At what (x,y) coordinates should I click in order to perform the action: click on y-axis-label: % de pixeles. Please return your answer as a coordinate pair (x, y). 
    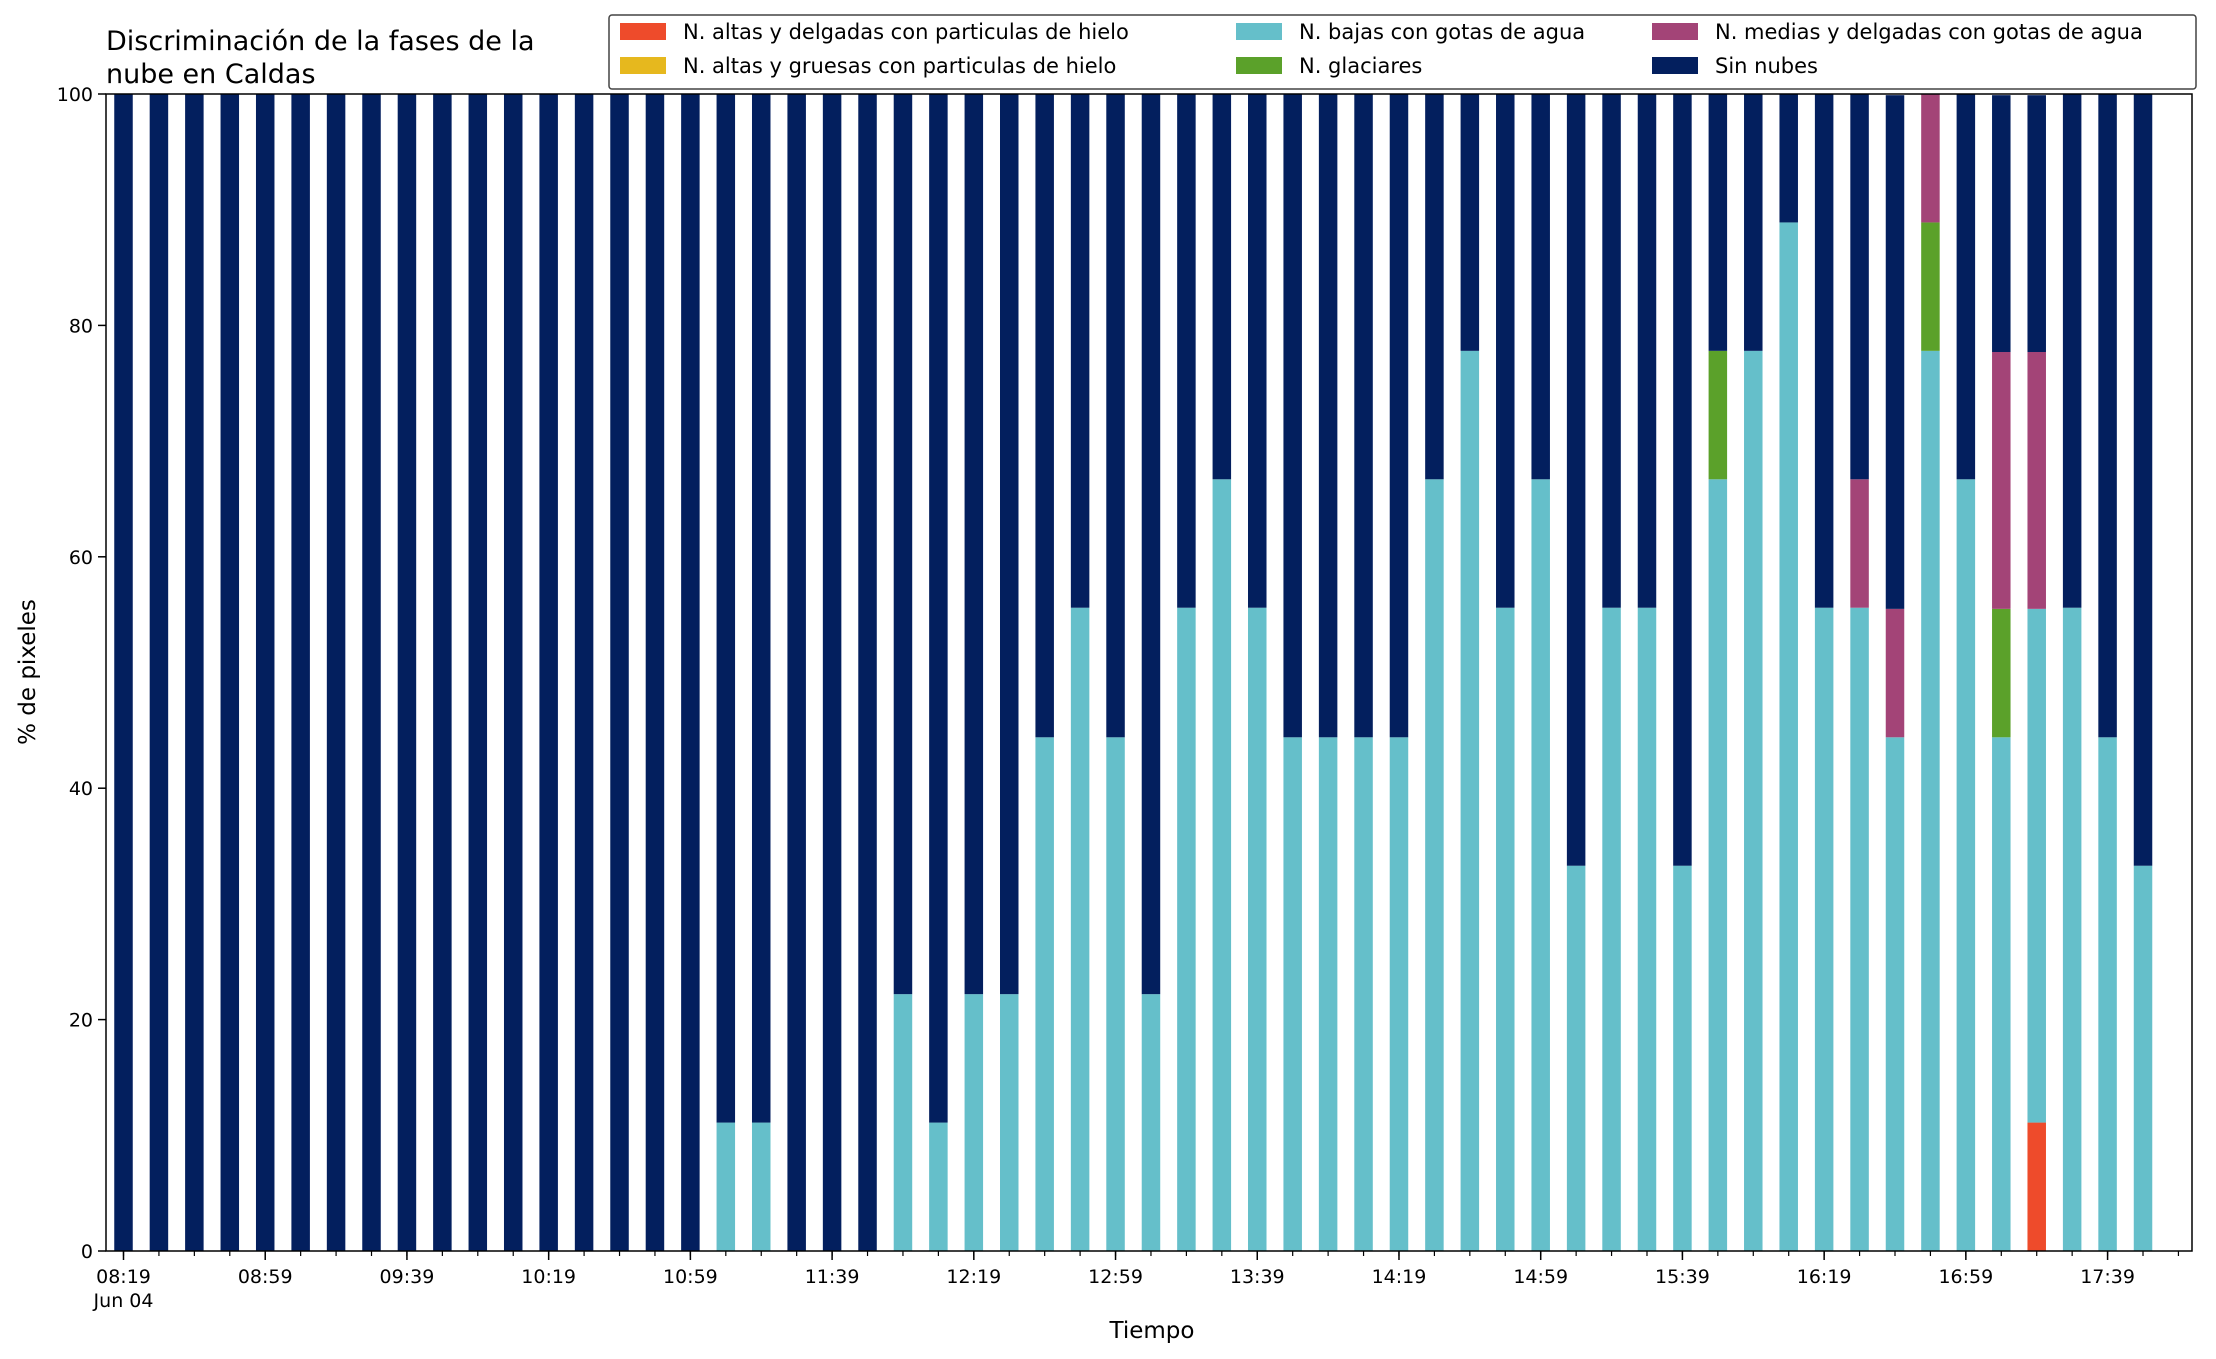
    Looking at the image, I should click on (28, 672).